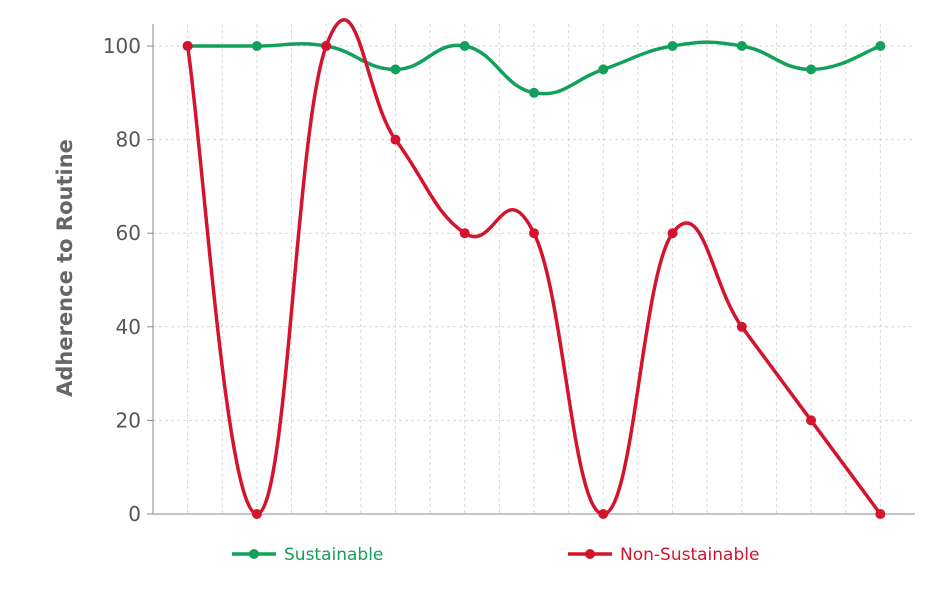 This screenshot has width=951, height=607. What do you see at coordinates (689, 555) in the screenshot?
I see `legend-label: Non-Sustainable` at bounding box center [689, 555].